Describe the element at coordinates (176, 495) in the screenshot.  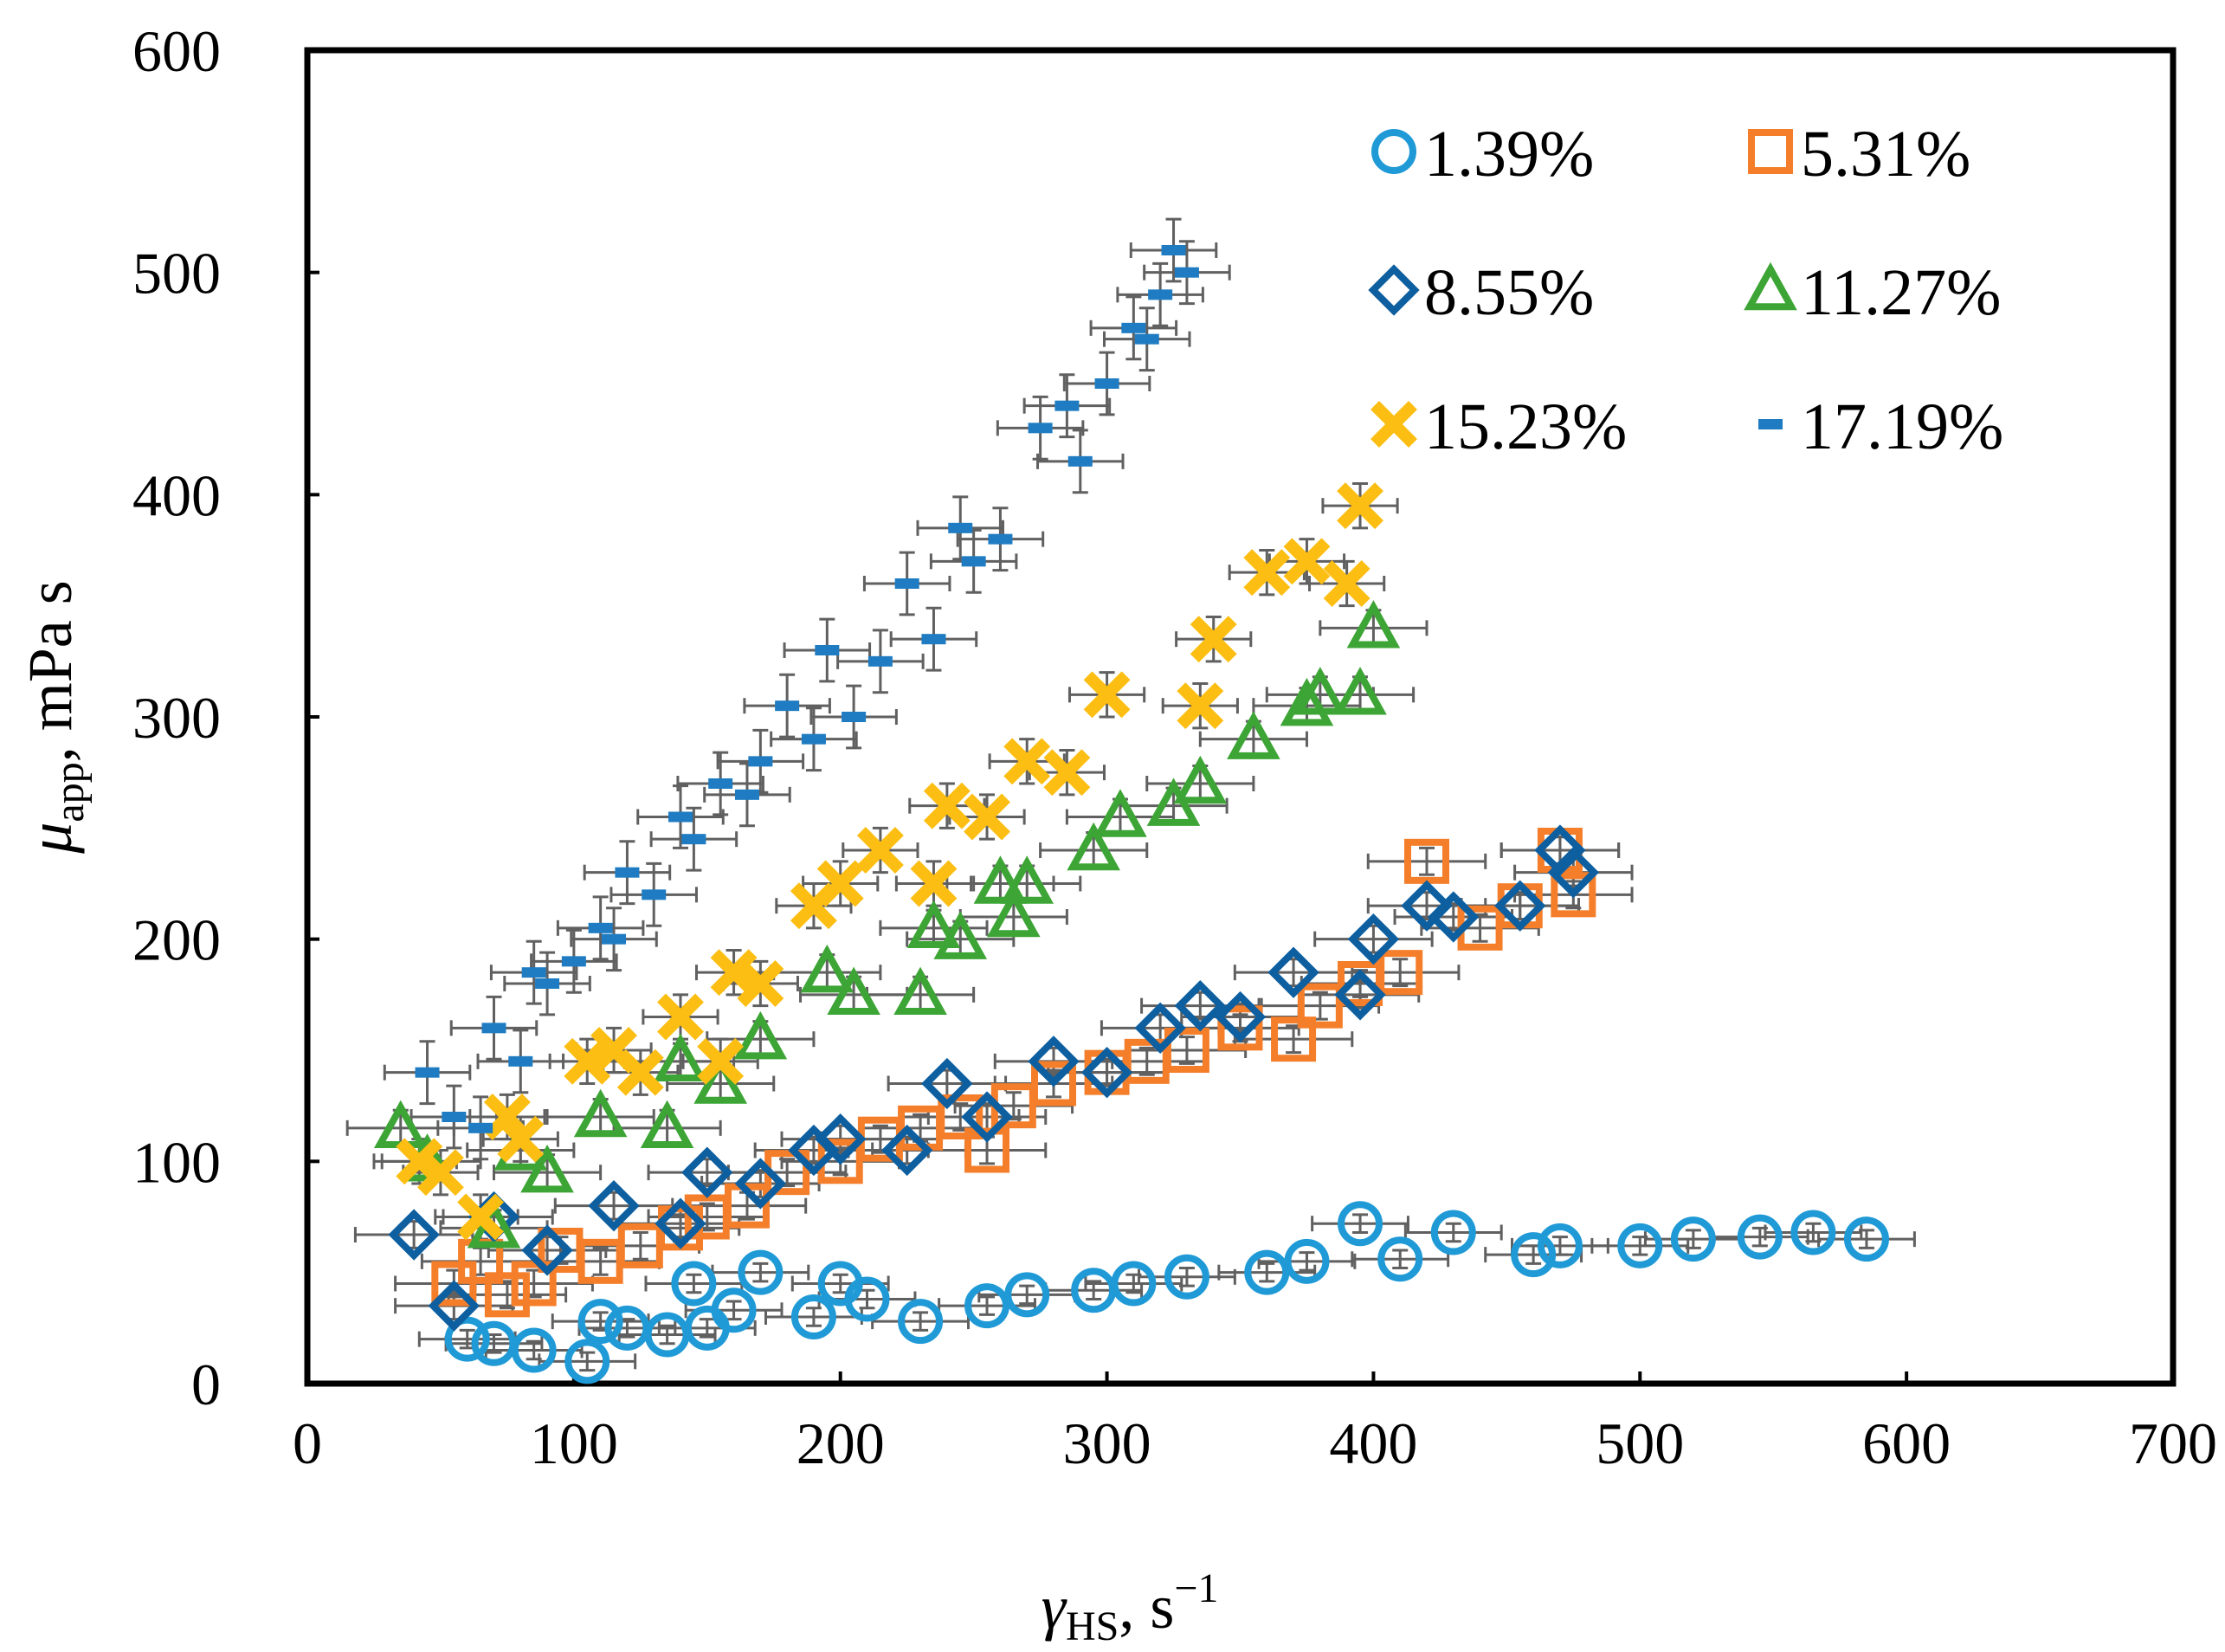
I see `y-tick-label: 400` at that location.